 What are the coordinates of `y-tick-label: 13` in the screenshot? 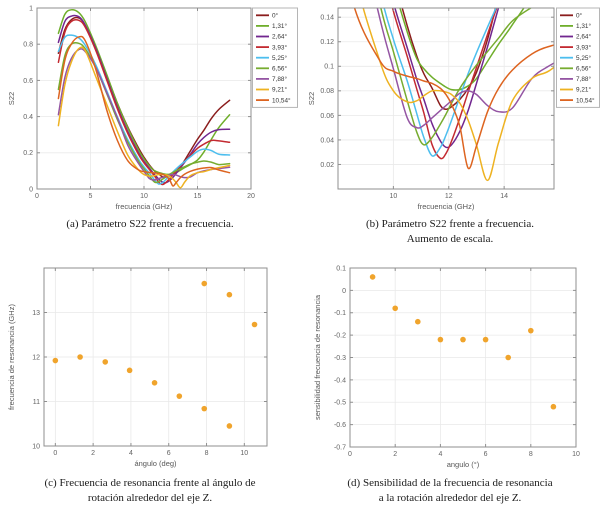 It's located at (36, 313).